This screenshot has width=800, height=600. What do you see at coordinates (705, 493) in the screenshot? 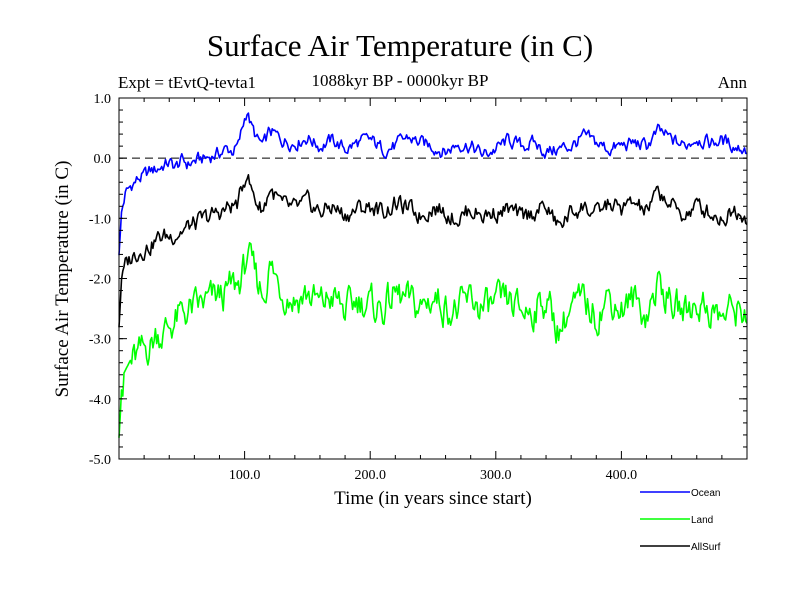
I see `legend-label-ocean: Ocean` at bounding box center [705, 493].